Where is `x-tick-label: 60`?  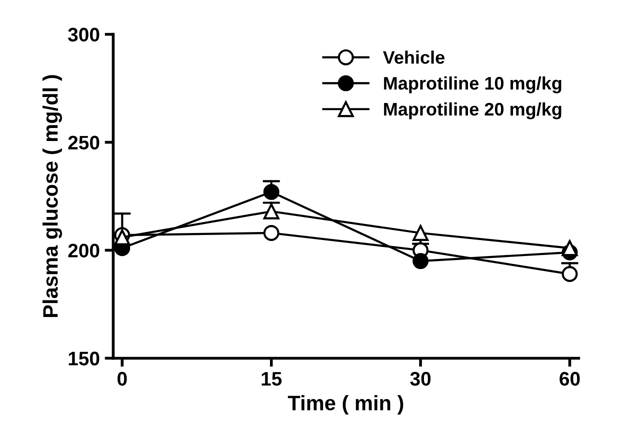 x-tick-label: 60 is located at coordinates (570, 379).